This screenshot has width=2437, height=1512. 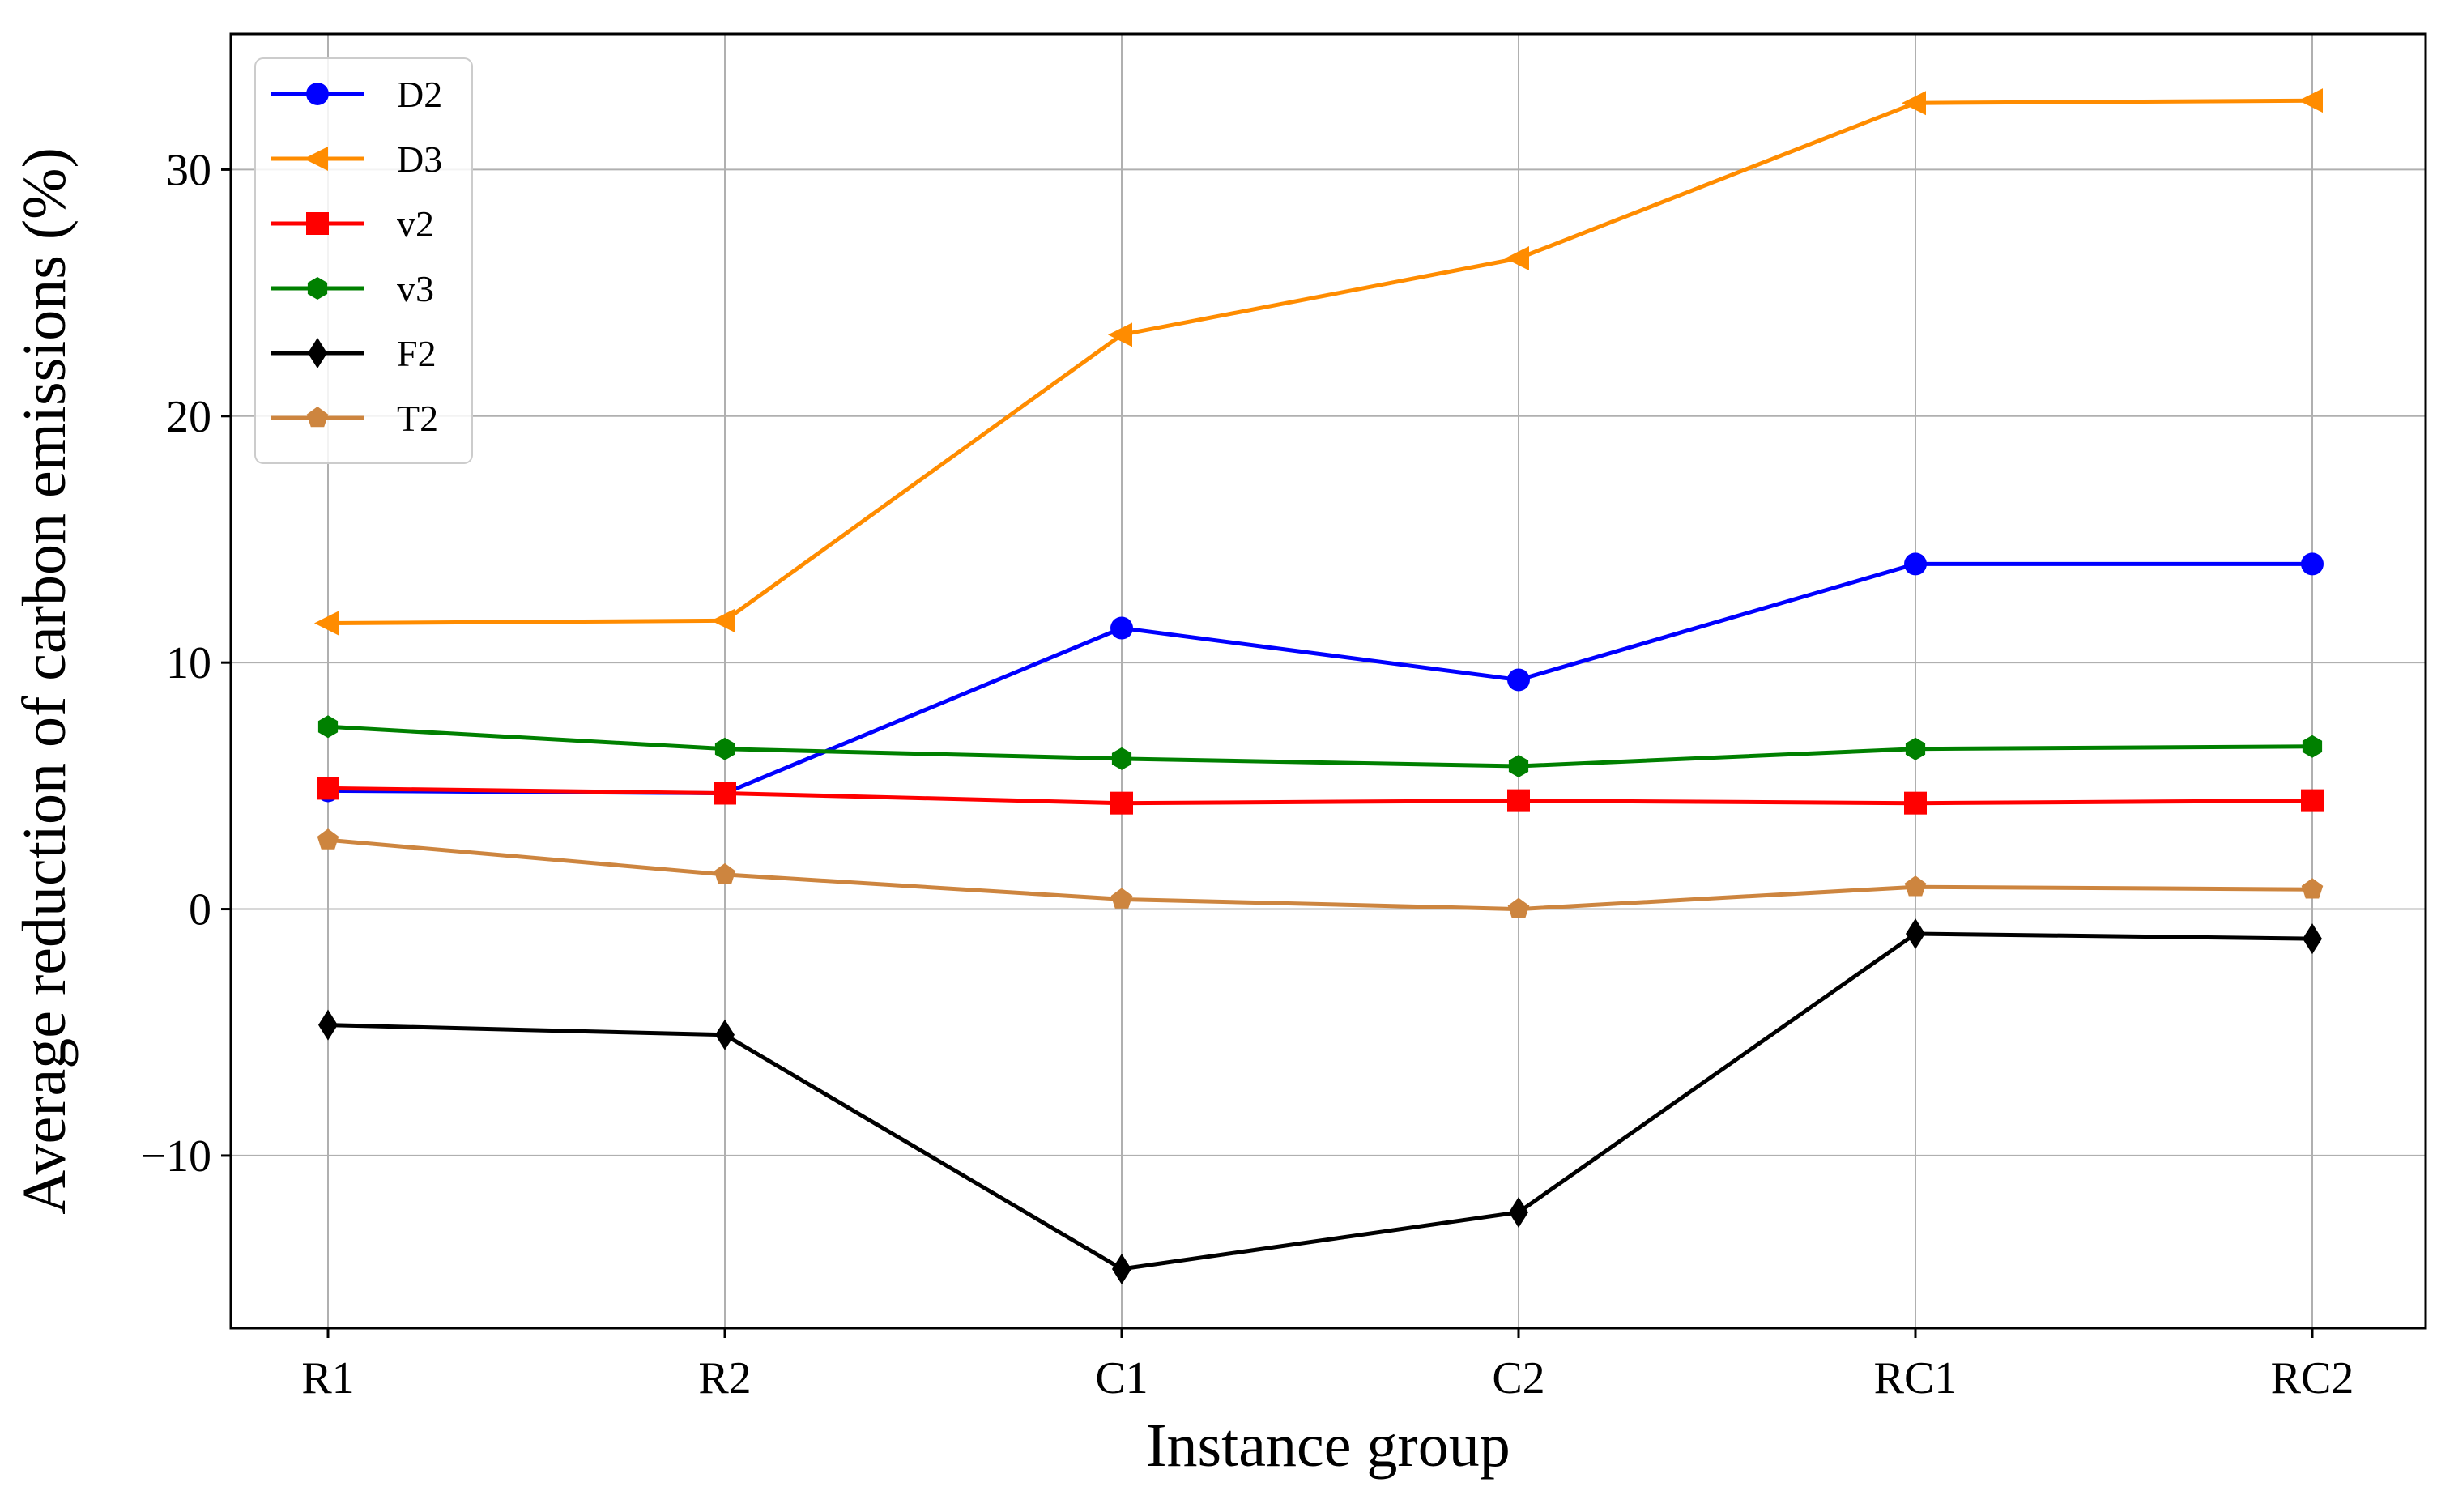 What do you see at coordinates (327, 1378) in the screenshot?
I see `x-tick-label: R1` at bounding box center [327, 1378].